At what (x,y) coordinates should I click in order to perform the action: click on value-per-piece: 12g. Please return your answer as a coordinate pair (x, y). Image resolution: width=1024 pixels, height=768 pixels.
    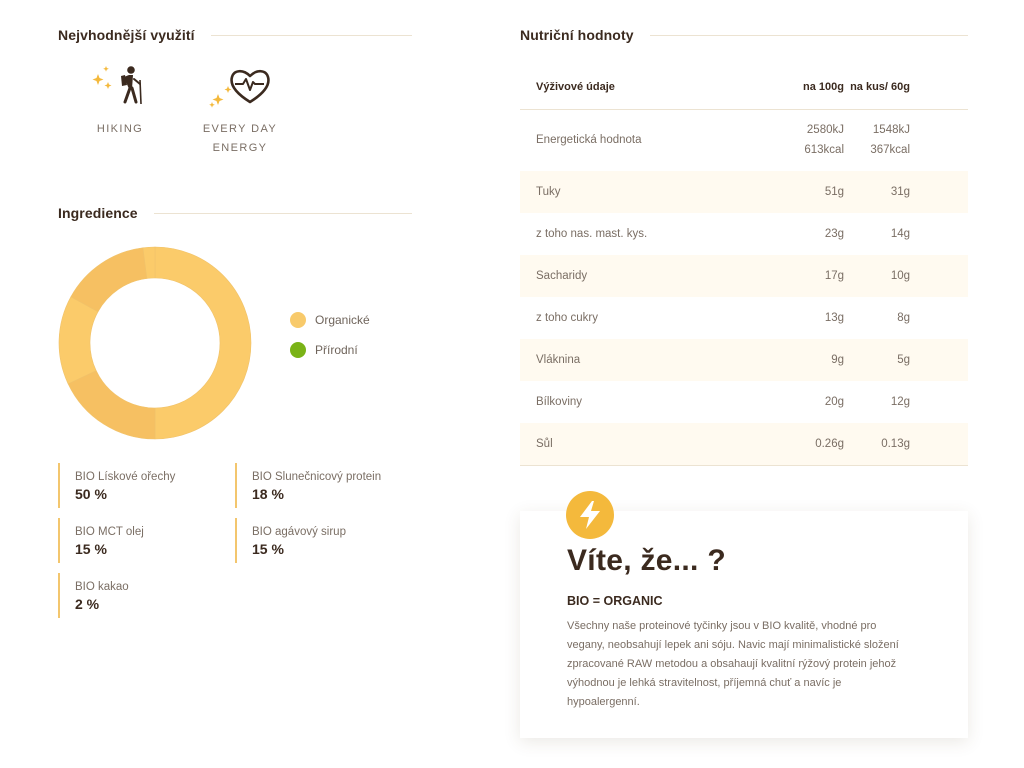
    Looking at the image, I should click on (900, 402).